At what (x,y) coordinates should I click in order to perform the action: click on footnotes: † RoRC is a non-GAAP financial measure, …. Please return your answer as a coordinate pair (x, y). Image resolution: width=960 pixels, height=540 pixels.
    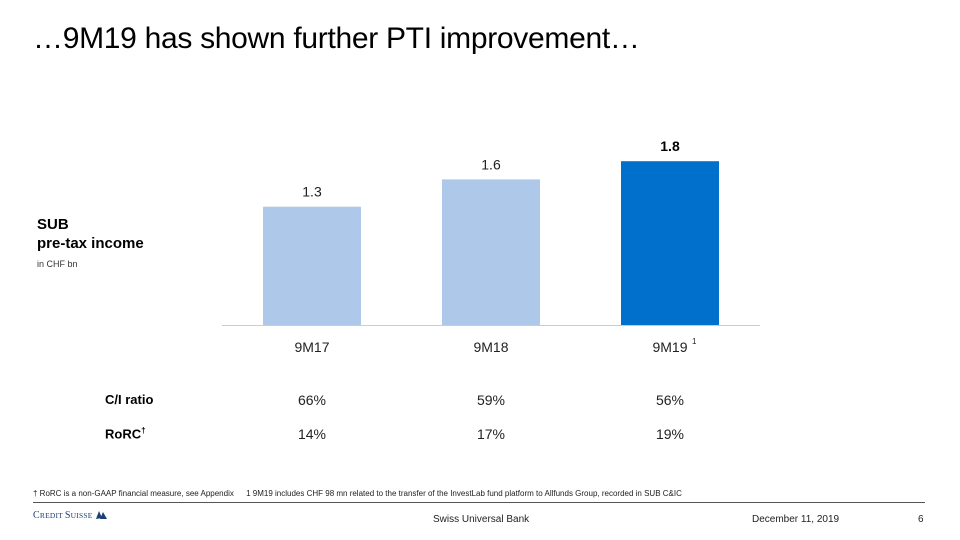
    Looking at the image, I should click on (362, 493).